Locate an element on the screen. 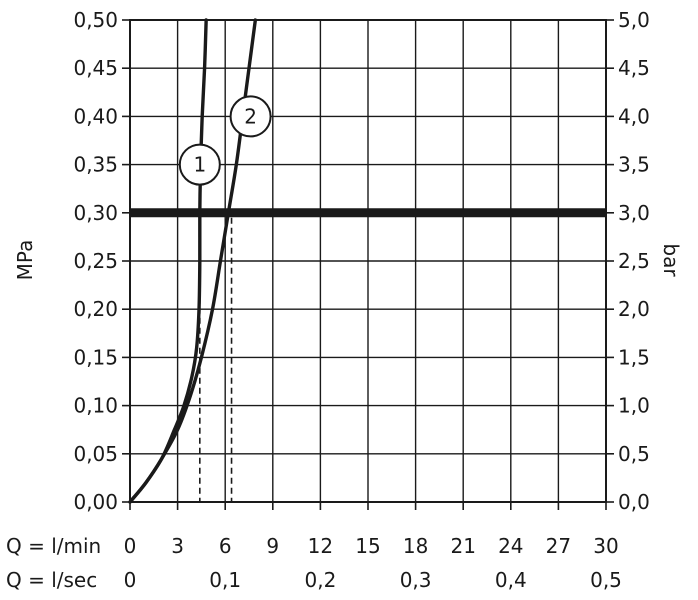 This screenshot has height=600, width=698. series-1-label-circle is located at coordinates (199, 164).